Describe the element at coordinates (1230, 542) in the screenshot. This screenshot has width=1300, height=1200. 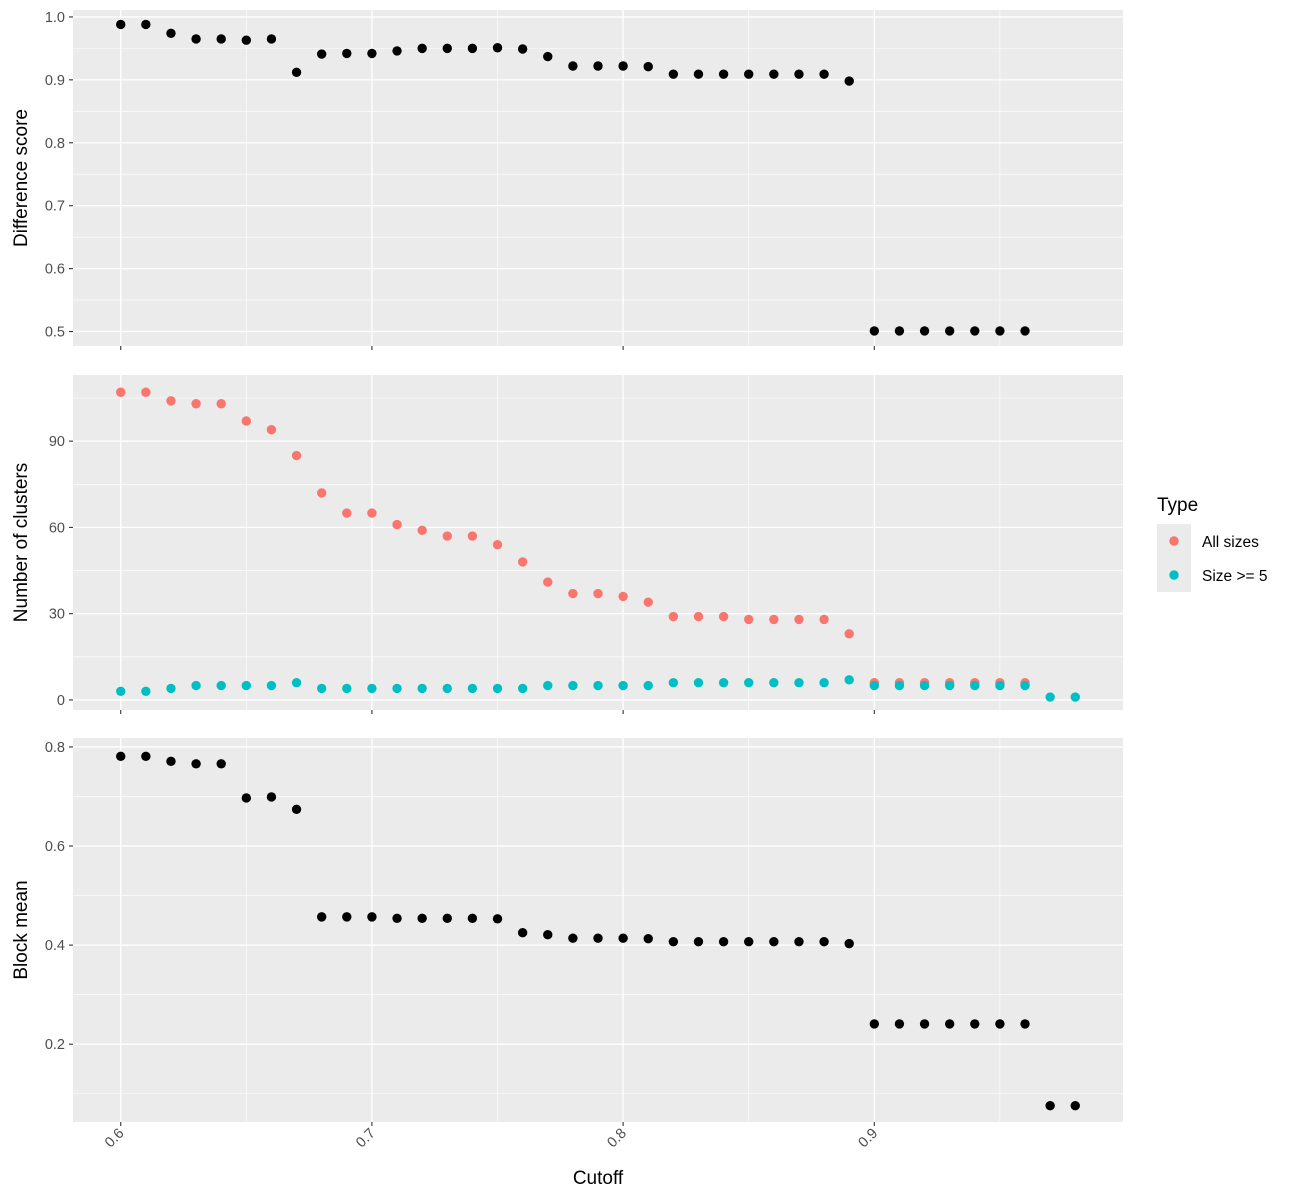
I see `legend-label-all-sizes: All sizes` at that location.